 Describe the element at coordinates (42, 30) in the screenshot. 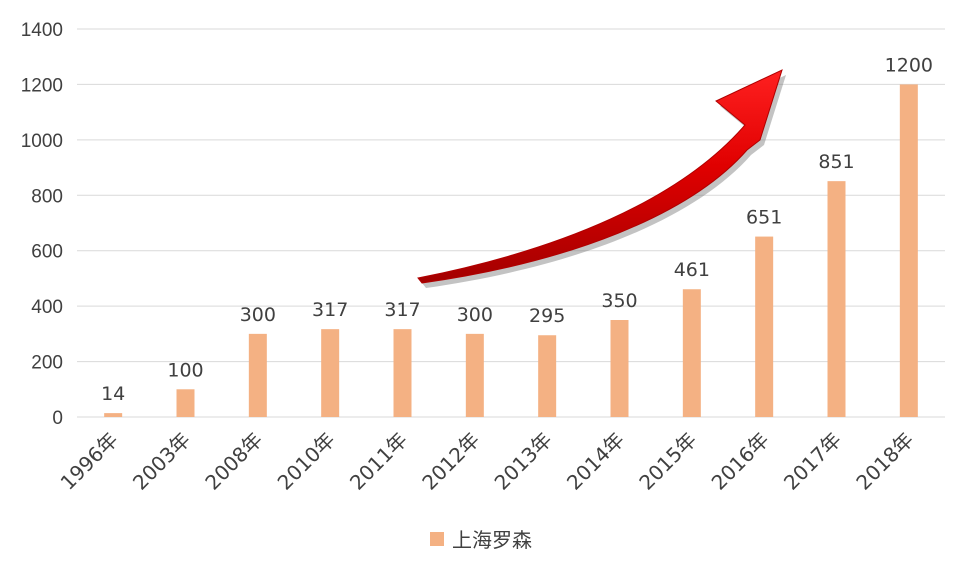

I see `y-tick-label: 1400` at that location.